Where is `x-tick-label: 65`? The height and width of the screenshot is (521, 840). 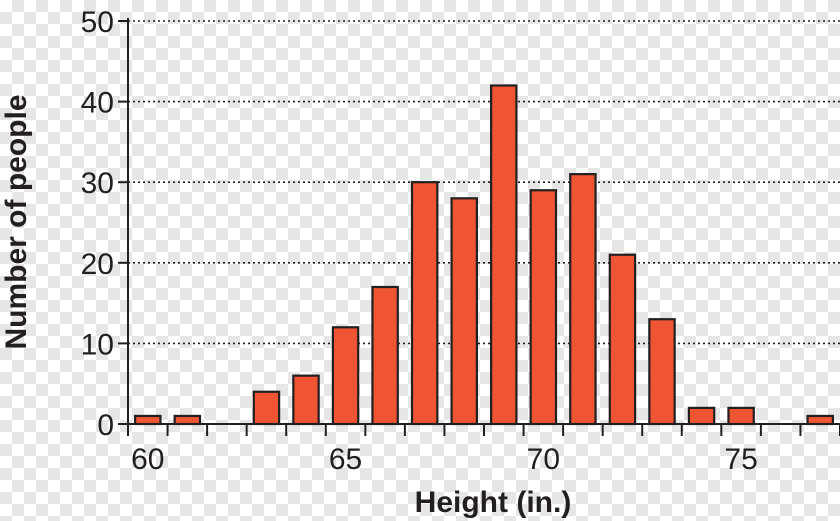 x-tick-label: 65 is located at coordinates (345, 459).